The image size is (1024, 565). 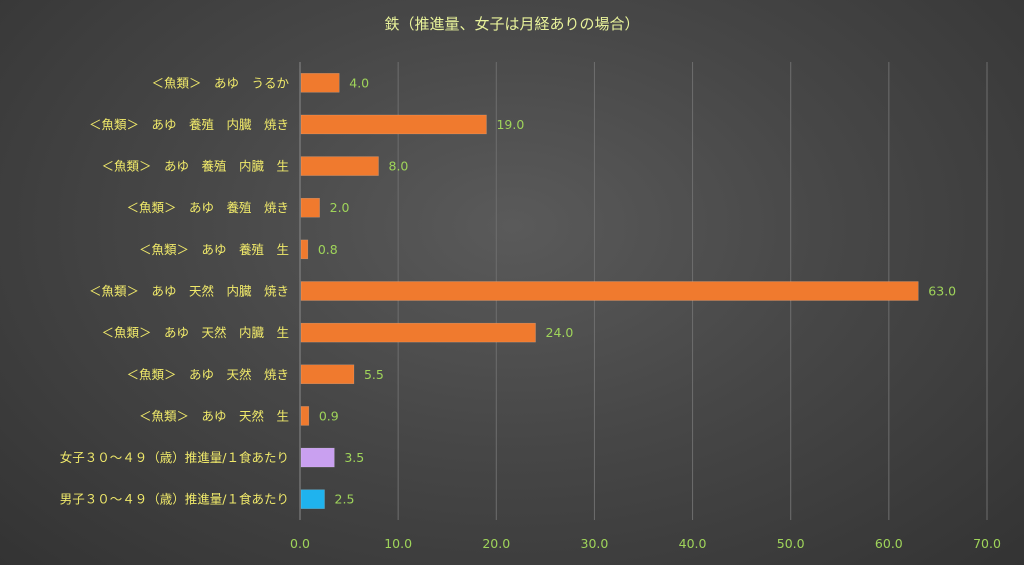 What do you see at coordinates (987, 543) in the screenshot?
I see `x-tick-label: 70.0` at bounding box center [987, 543].